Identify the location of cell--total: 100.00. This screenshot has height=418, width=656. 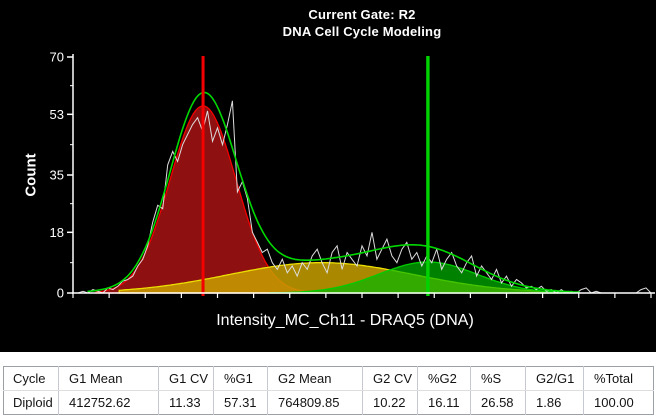
(618, 402).